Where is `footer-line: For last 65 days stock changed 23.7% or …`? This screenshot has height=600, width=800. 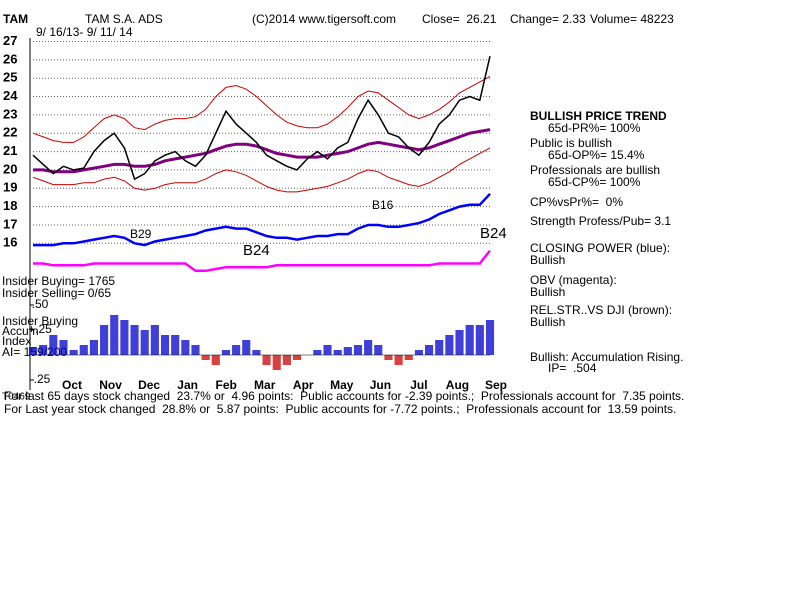
footer-line: For last 65 days stock changed 23.7% or … is located at coordinates (344, 396).